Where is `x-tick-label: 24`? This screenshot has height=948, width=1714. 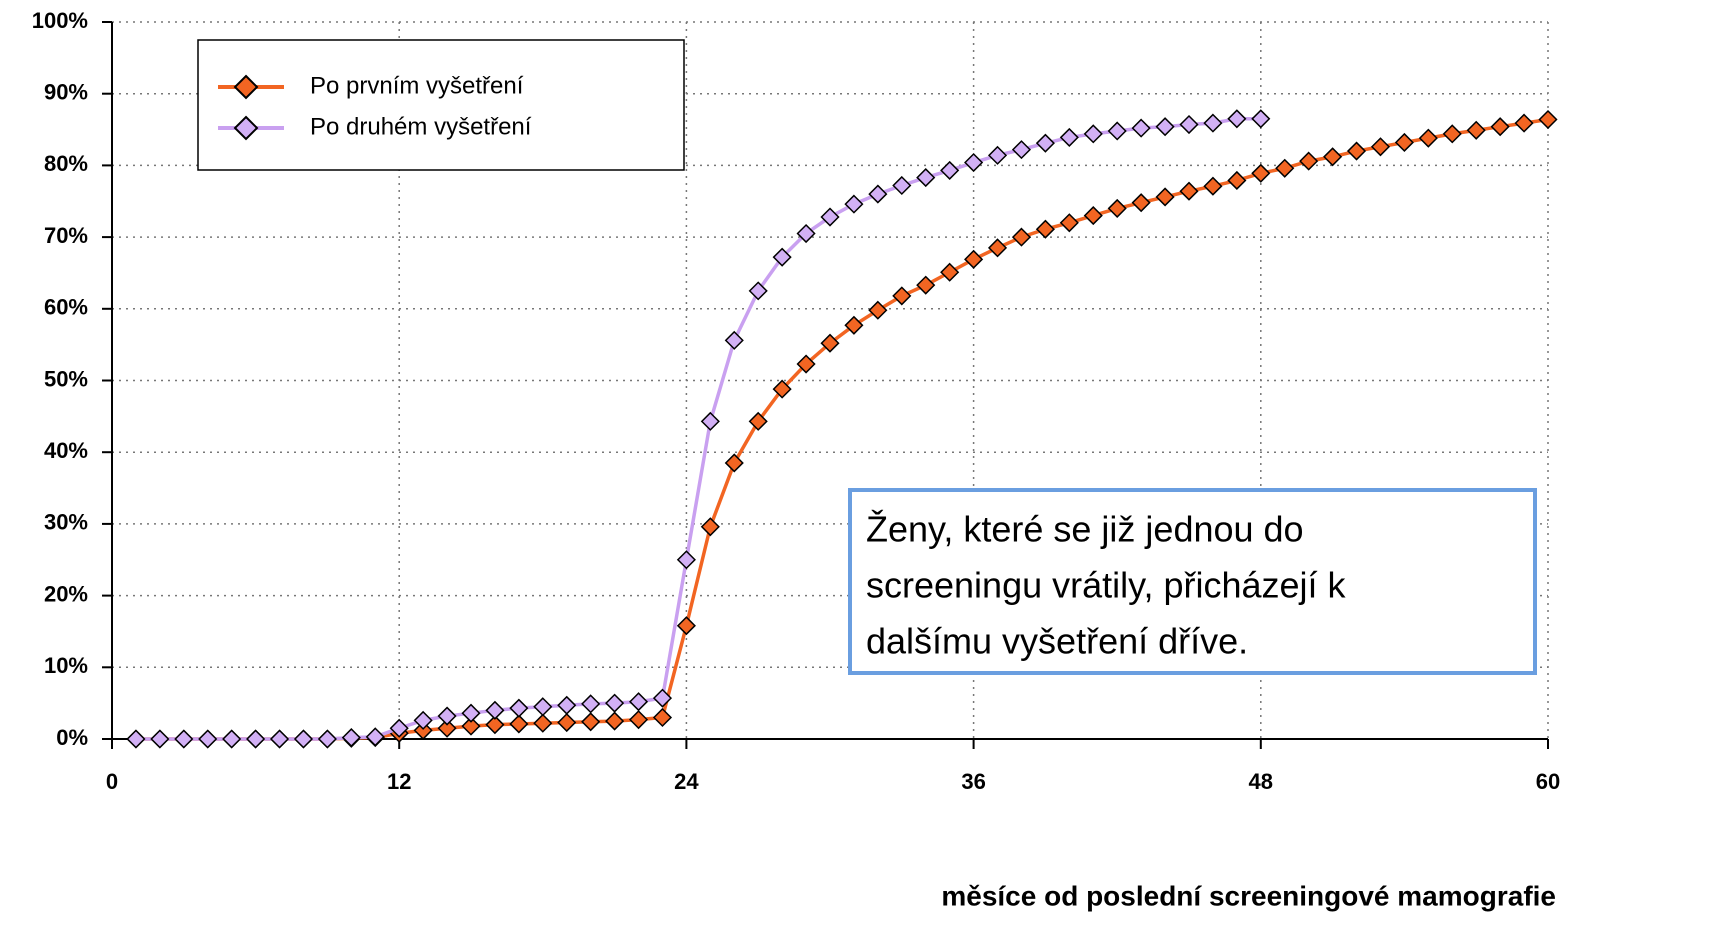
x-tick-label: 24 is located at coordinates (686, 781).